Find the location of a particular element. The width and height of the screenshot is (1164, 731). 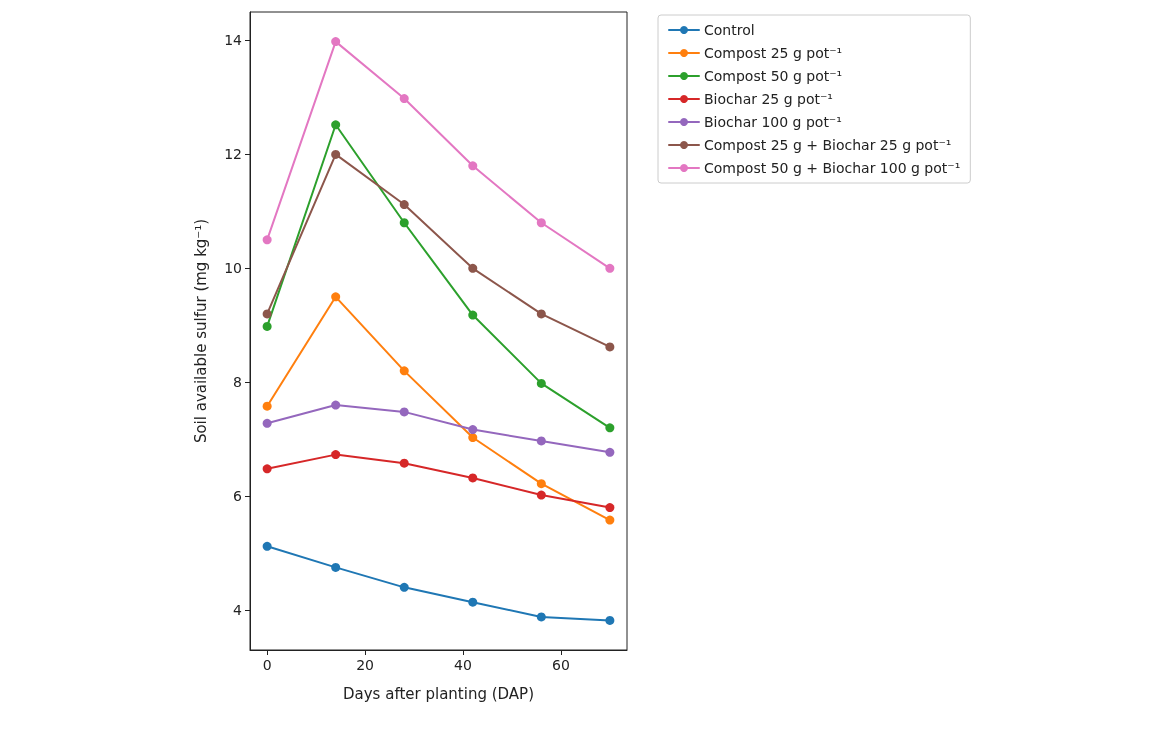

legend-label: Compost 25 g pot⁻¹ is located at coordinates (773, 53).